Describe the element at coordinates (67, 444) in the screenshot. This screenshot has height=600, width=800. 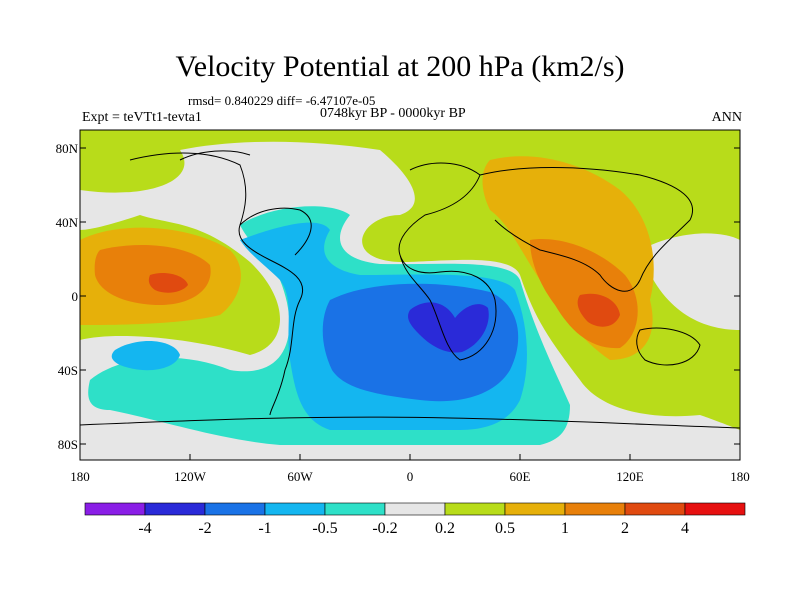
I see `y-tick-label: 80S` at that location.